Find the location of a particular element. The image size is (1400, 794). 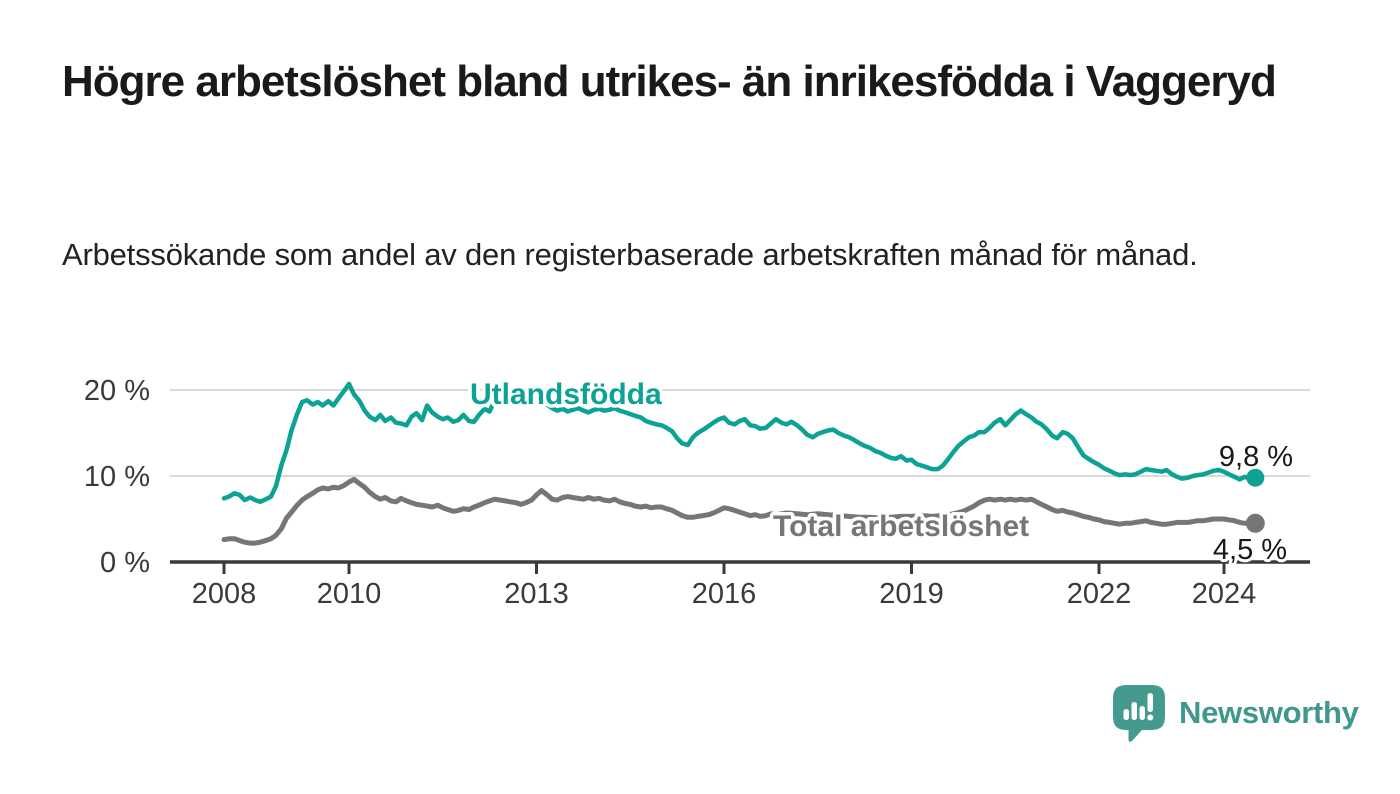

logo-exclamation-dot-icon is located at coordinates (1150, 717).